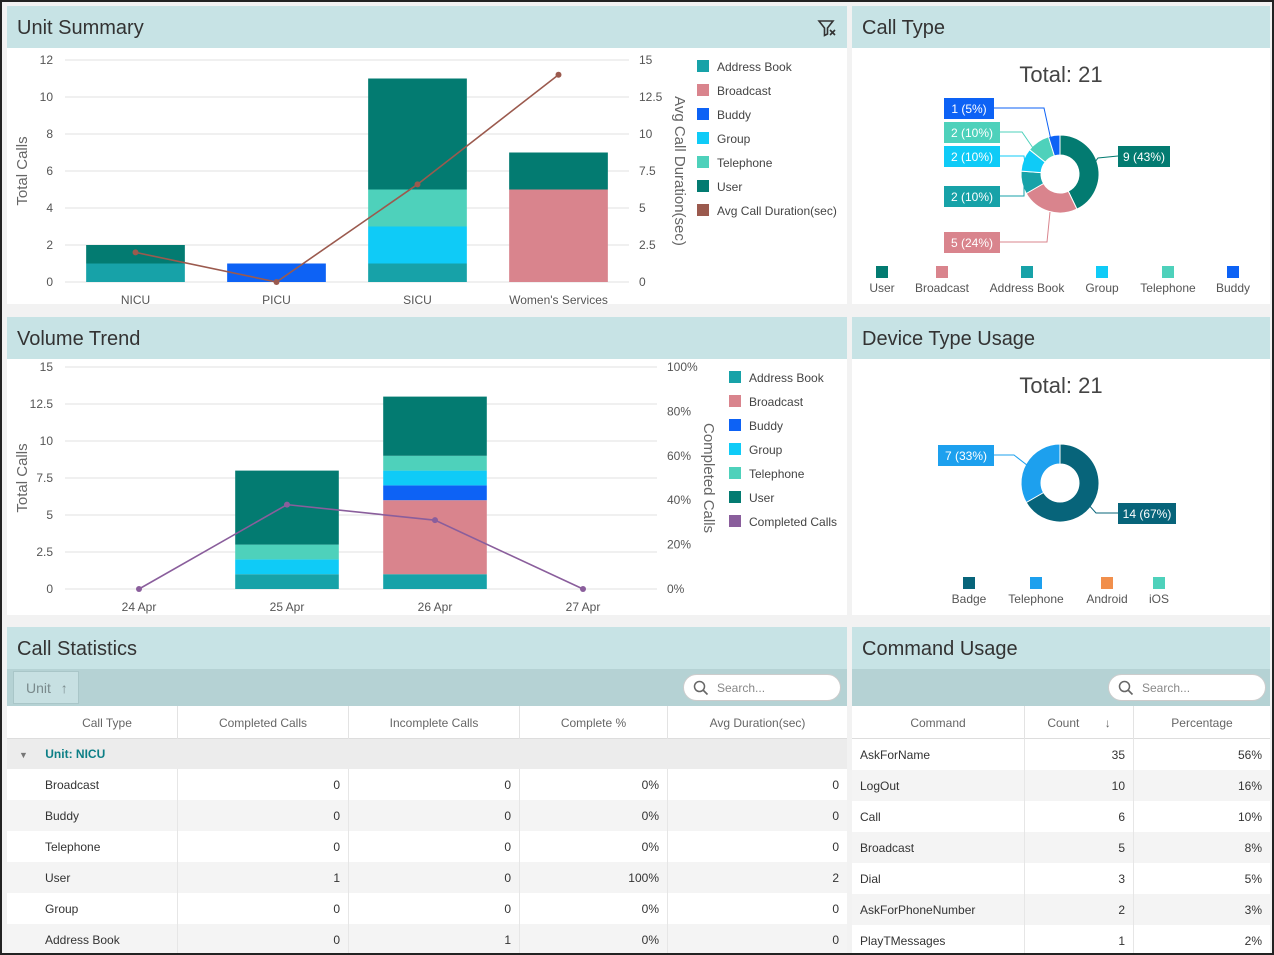  I want to click on bar-broadcast-women-s-services, so click(558, 235).